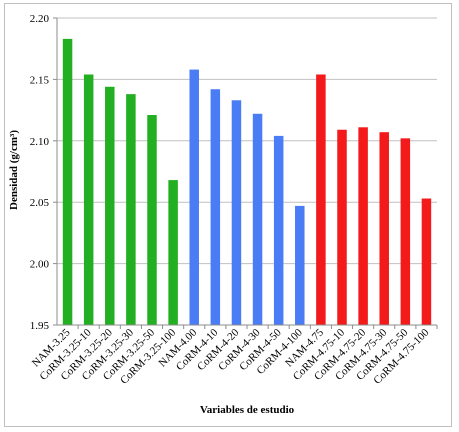 This screenshot has height=432, width=459. What do you see at coordinates (40, 142) in the screenshot?
I see `y-tick-label: 2.10` at bounding box center [40, 142].